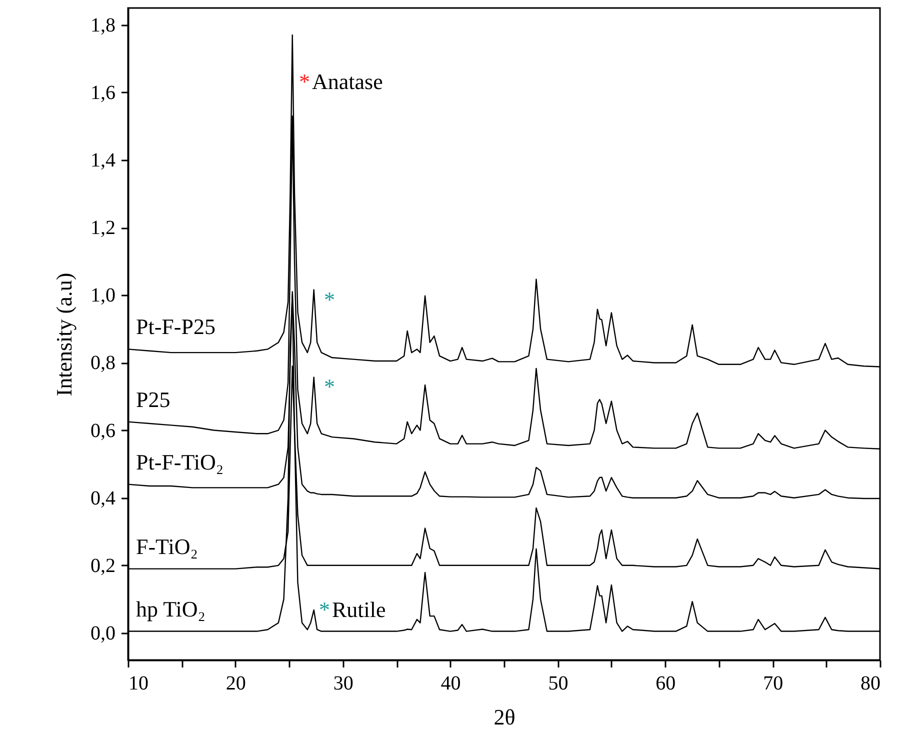  What do you see at coordinates (359, 609) in the screenshot?
I see `annotation: Rutile` at bounding box center [359, 609].